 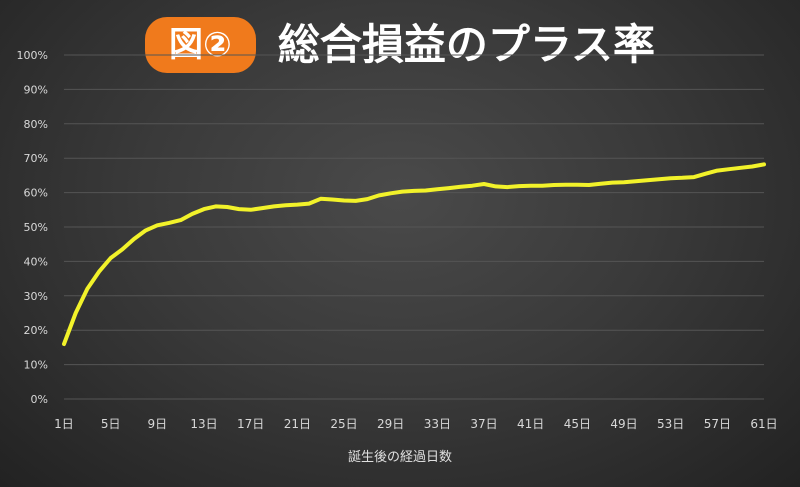 What do you see at coordinates (36, 193) in the screenshot?
I see `y-tick-label: 60%` at bounding box center [36, 193].